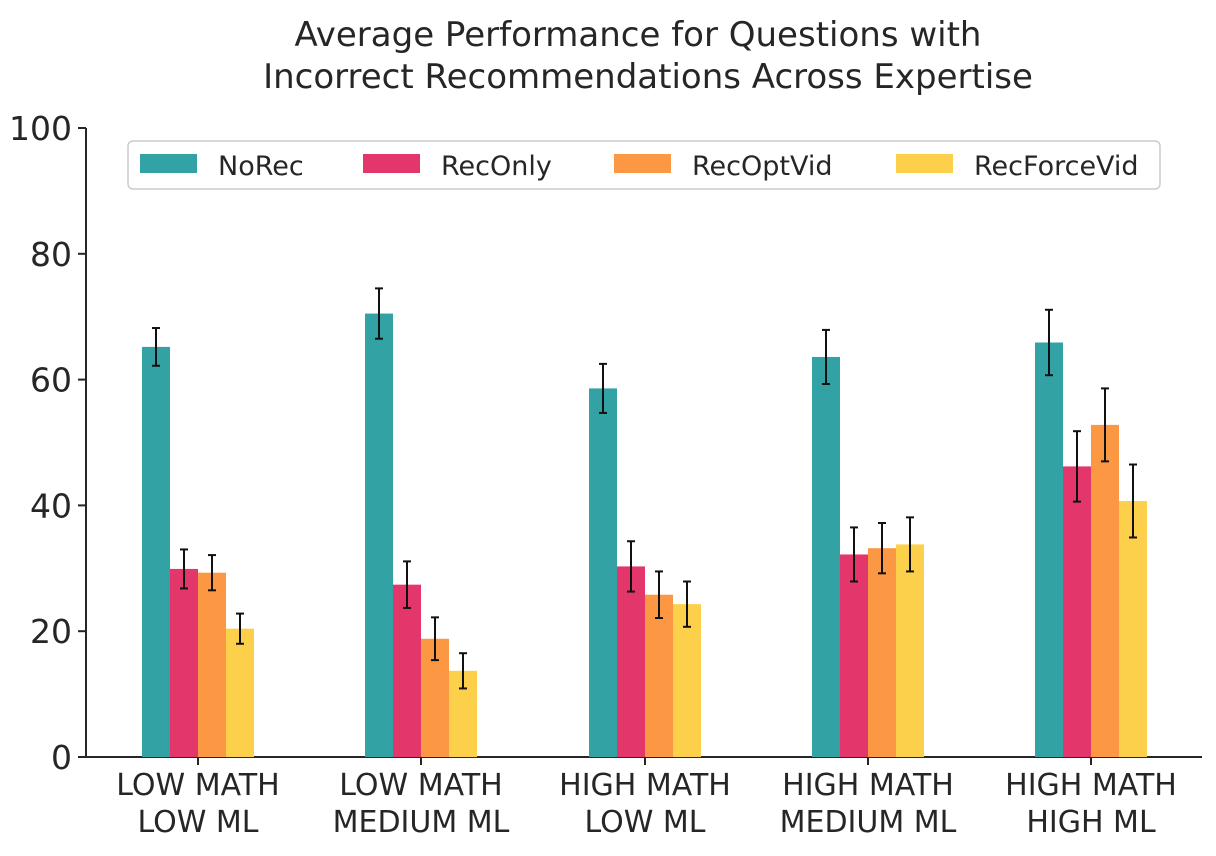 The width and height of the screenshot is (1216, 856). I want to click on legend-label-reconly: RecOnly, so click(496, 166).